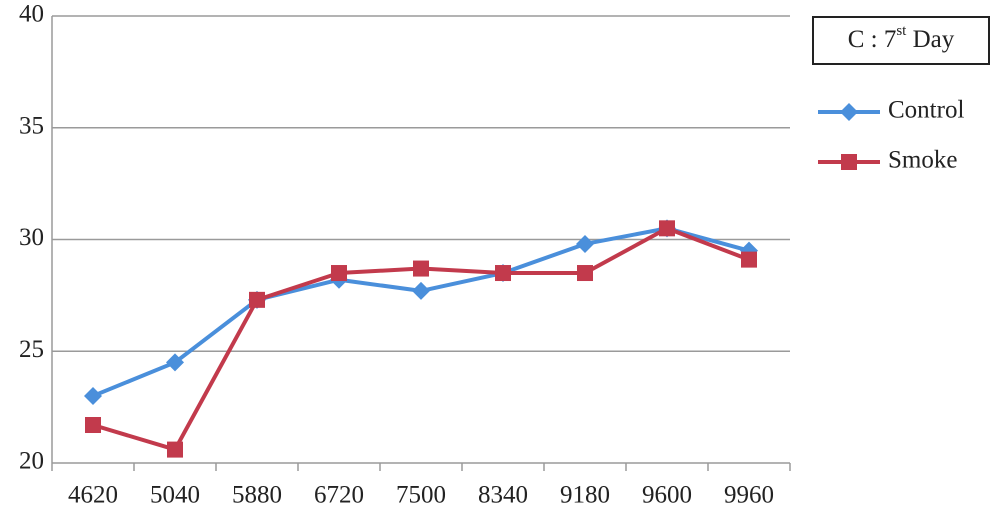 The width and height of the screenshot is (1000, 518). I want to click on legend-label: Smoke, so click(922, 160).